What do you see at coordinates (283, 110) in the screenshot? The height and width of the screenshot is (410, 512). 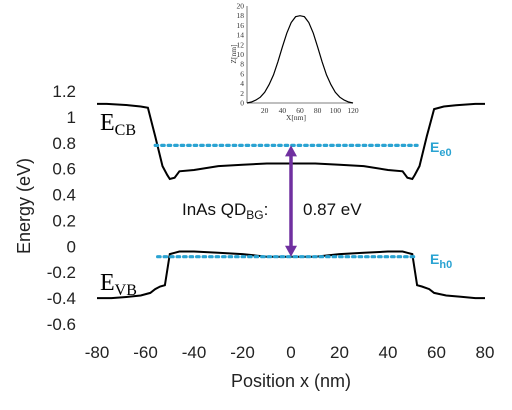 I see `inset-x-tick-label: 40` at bounding box center [283, 110].